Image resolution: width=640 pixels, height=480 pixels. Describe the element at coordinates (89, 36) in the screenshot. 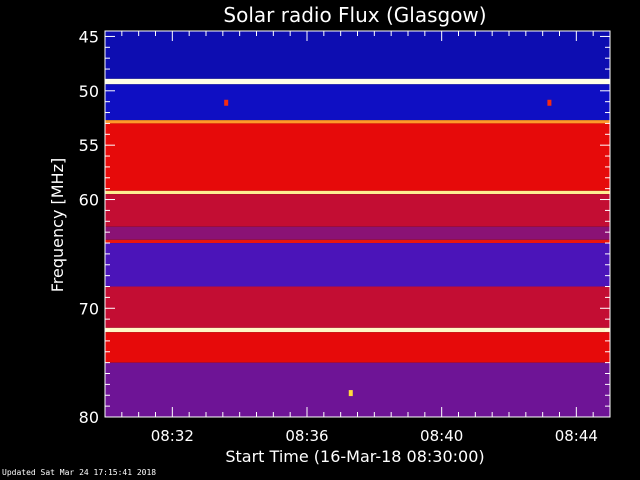

I see `y-tick-label: 45` at that location.